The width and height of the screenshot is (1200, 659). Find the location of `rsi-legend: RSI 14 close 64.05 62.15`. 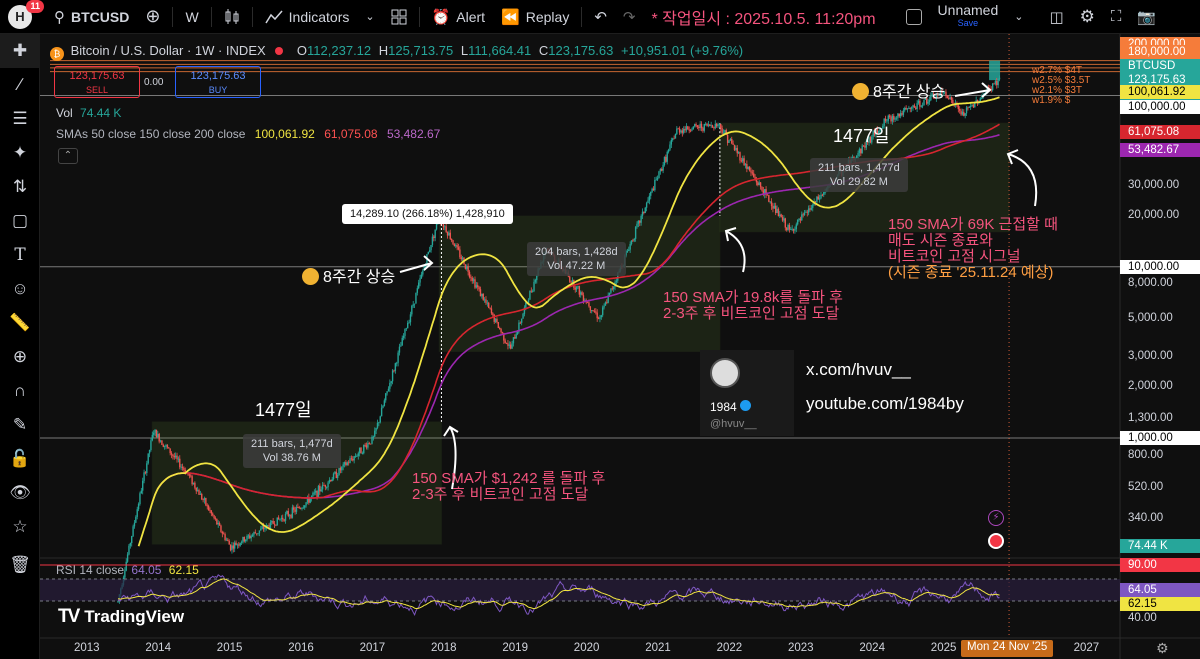

rsi-legend: RSI 14 close 64.05 62.15 is located at coordinates (127, 570).